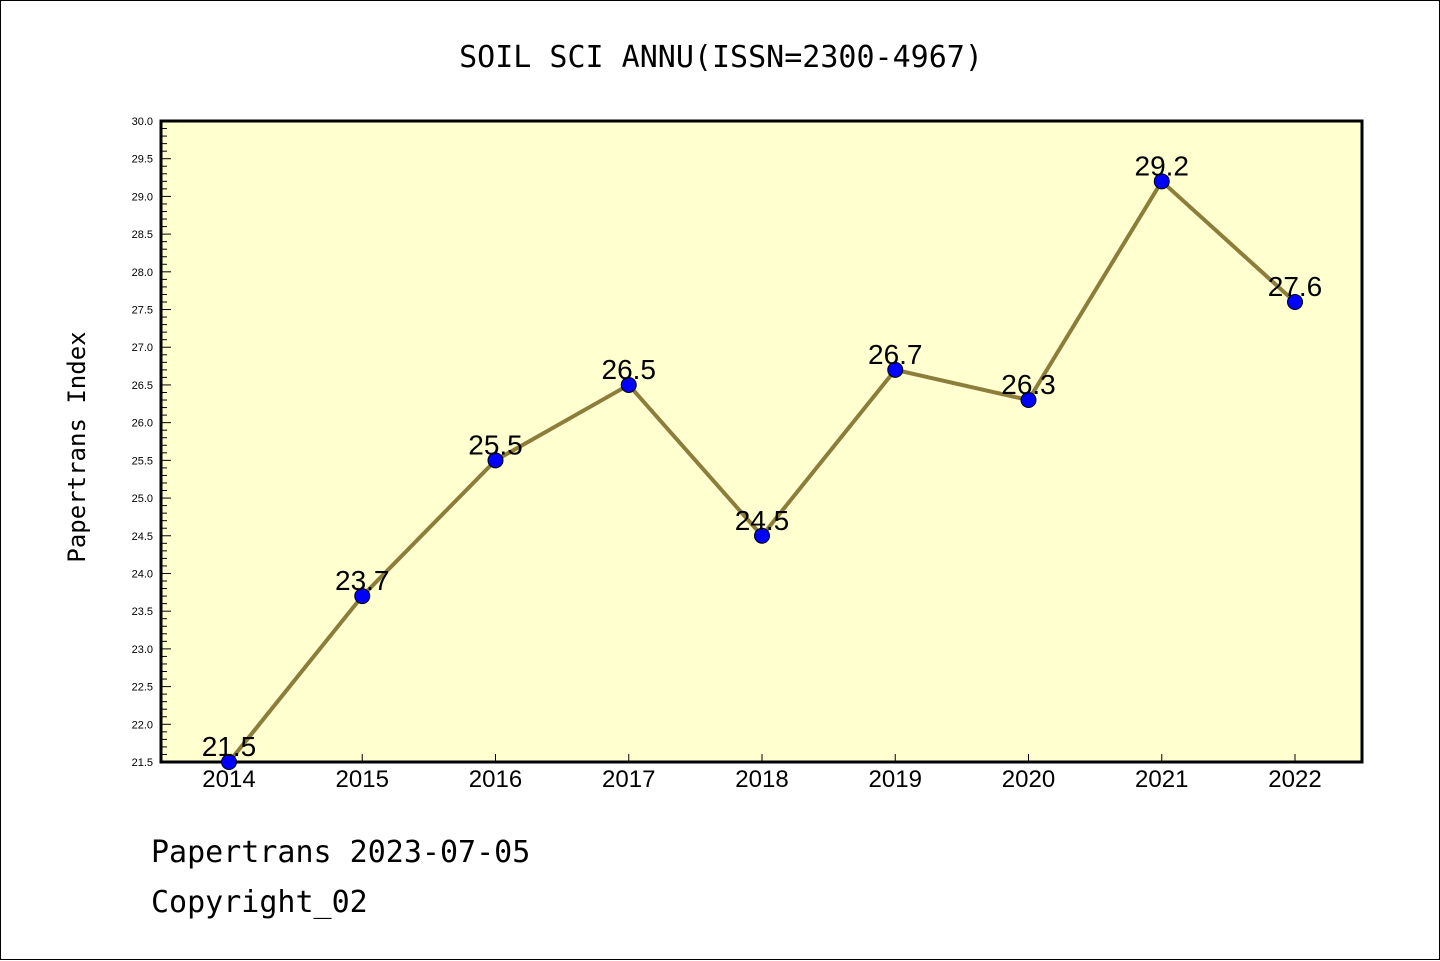 The image size is (1440, 961). I want to click on data-label: 26.5, so click(629, 369).